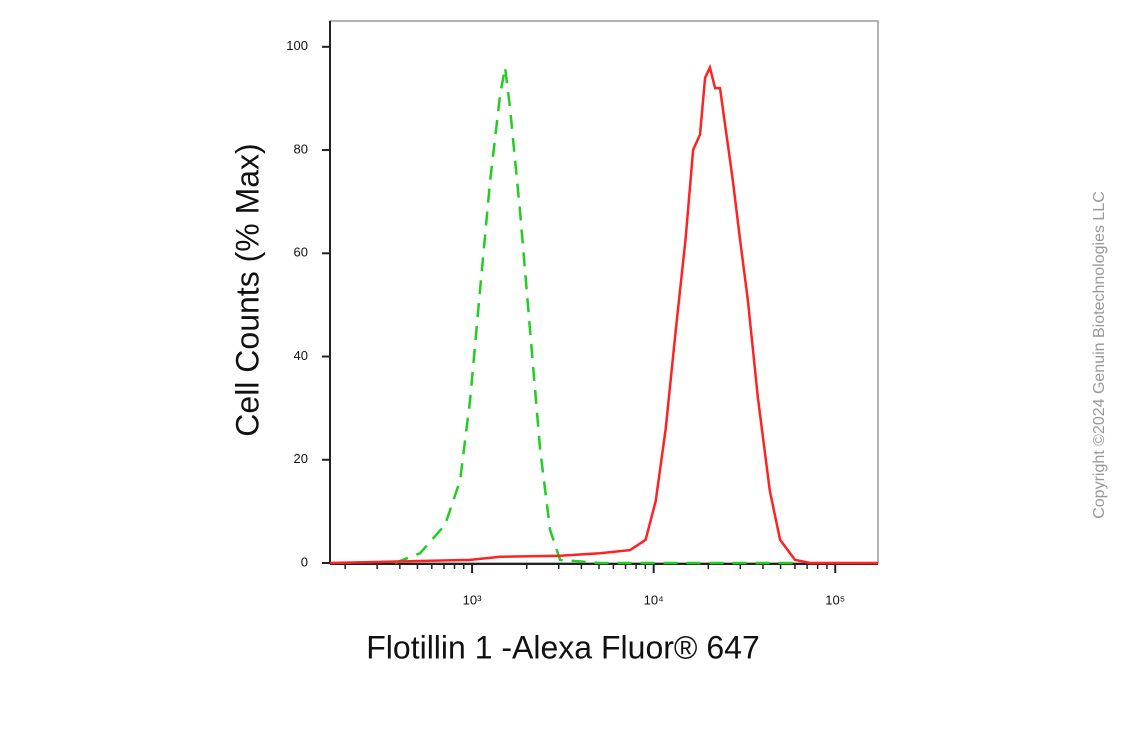 The image size is (1136, 730). What do you see at coordinates (301, 252) in the screenshot?
I see `y-tick-label: 60` at bounding box center [301, 252].